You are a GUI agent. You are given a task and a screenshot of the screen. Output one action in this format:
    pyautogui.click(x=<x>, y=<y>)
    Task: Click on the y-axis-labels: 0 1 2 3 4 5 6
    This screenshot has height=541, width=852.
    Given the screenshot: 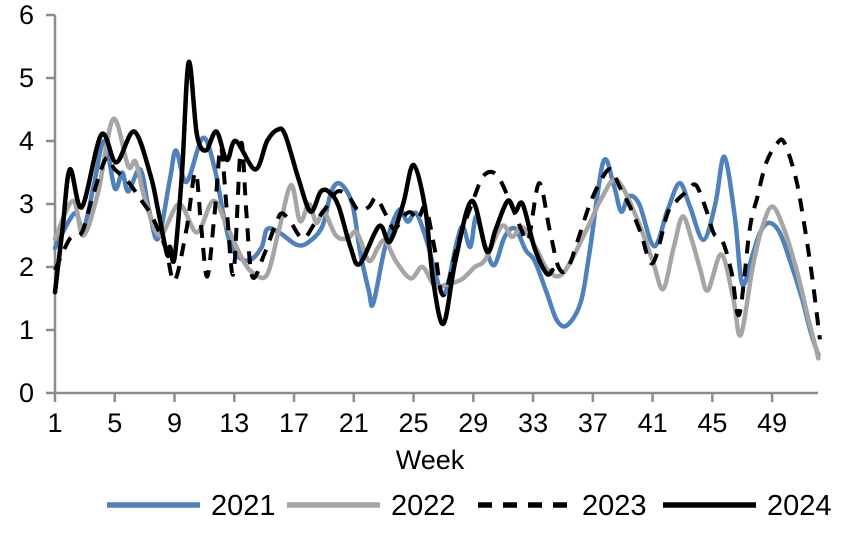 What is the action you would take?
    pyautogui.click(x=26, y=204)
    